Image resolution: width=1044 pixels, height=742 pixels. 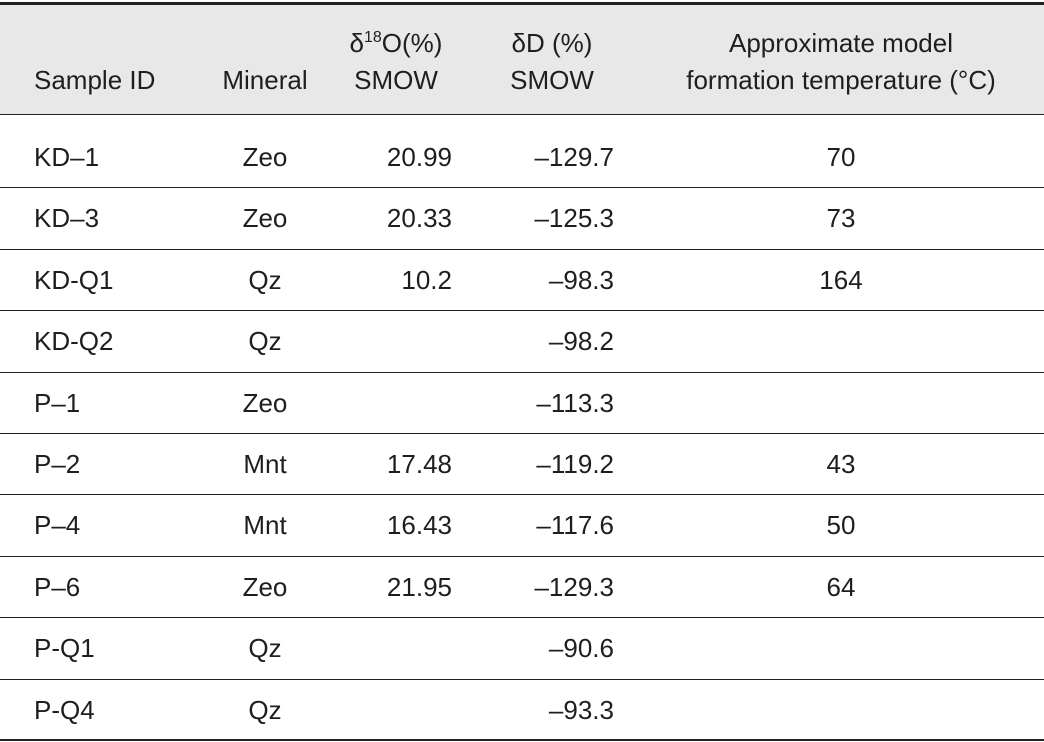 What do you see at coordinates (419, 218) in the screenshot?
I see `table-cell: 20.33` at bounding box center [419, 218].